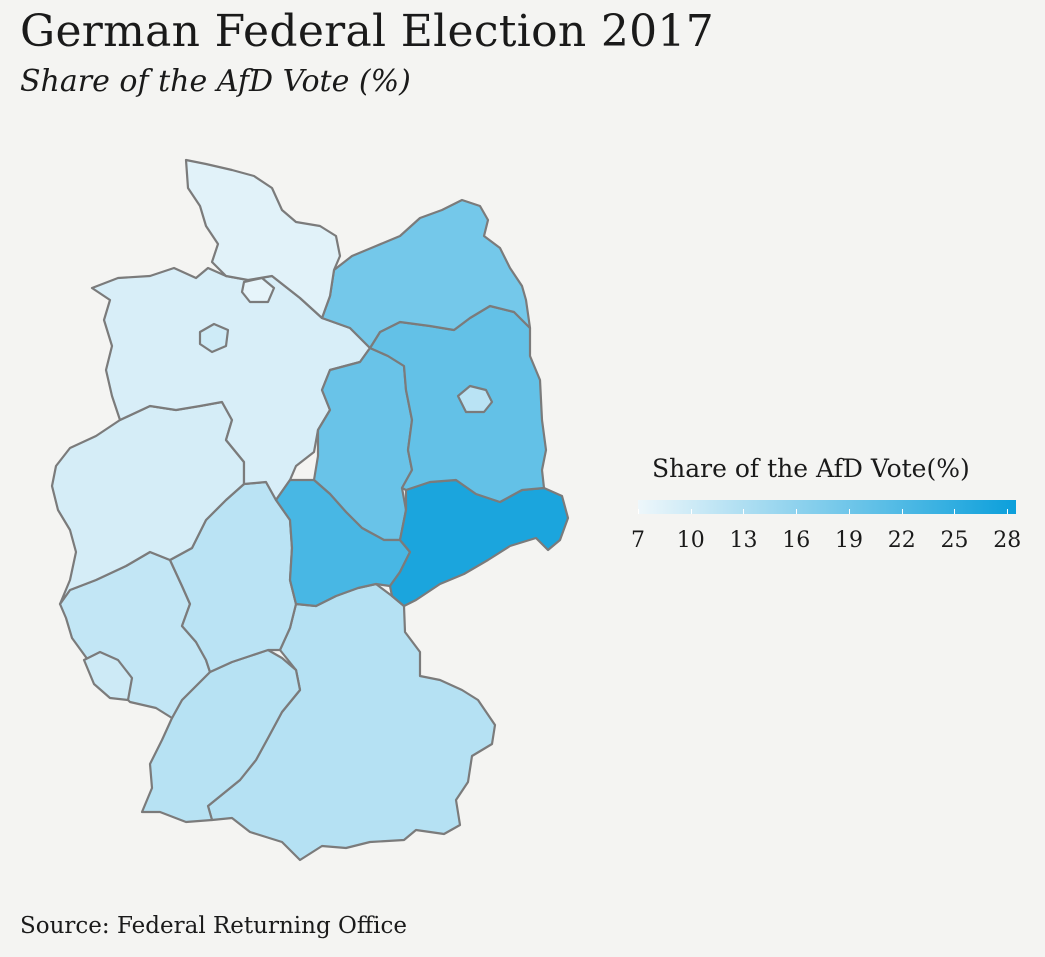 The width and height of the screenshot is (1045, 957). I want to click on legend-title: Share of the AfD Vote(%), so click(811, 468).